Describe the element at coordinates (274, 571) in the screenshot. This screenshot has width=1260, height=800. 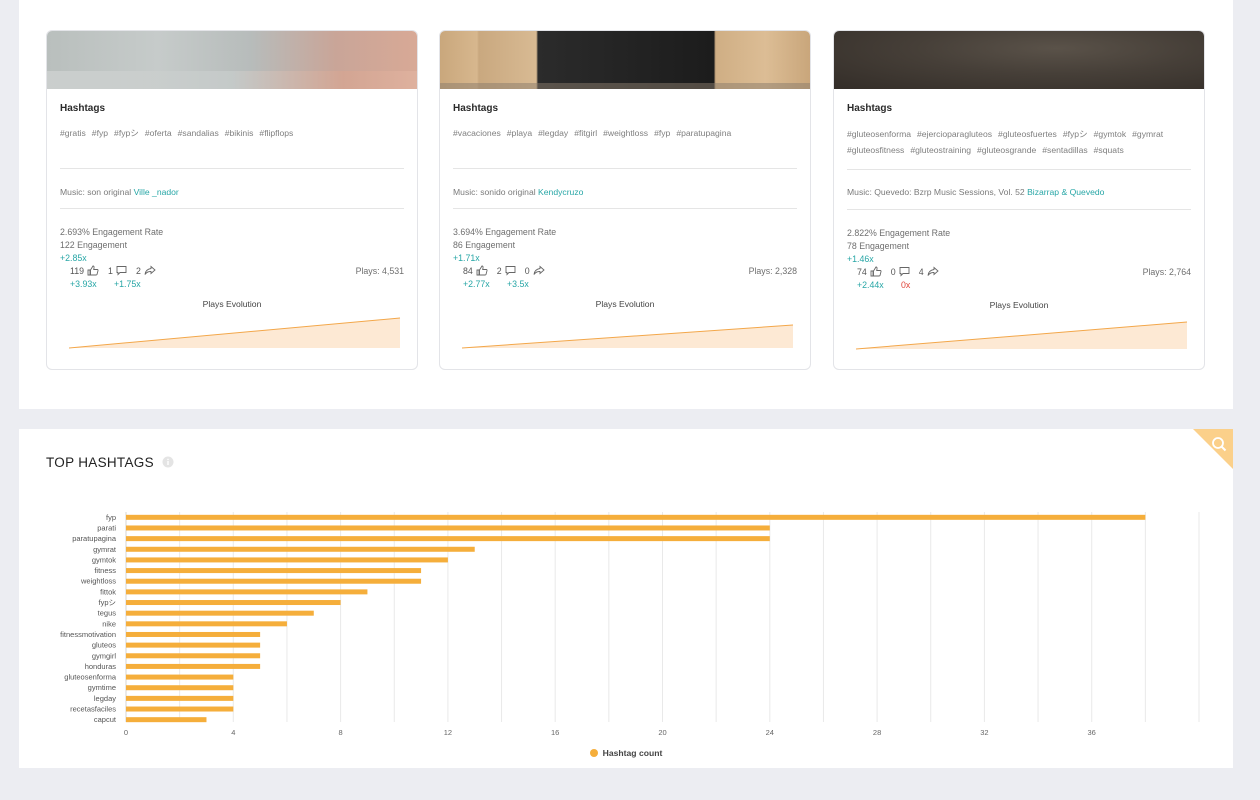
I see `bar-fitness` at that location.